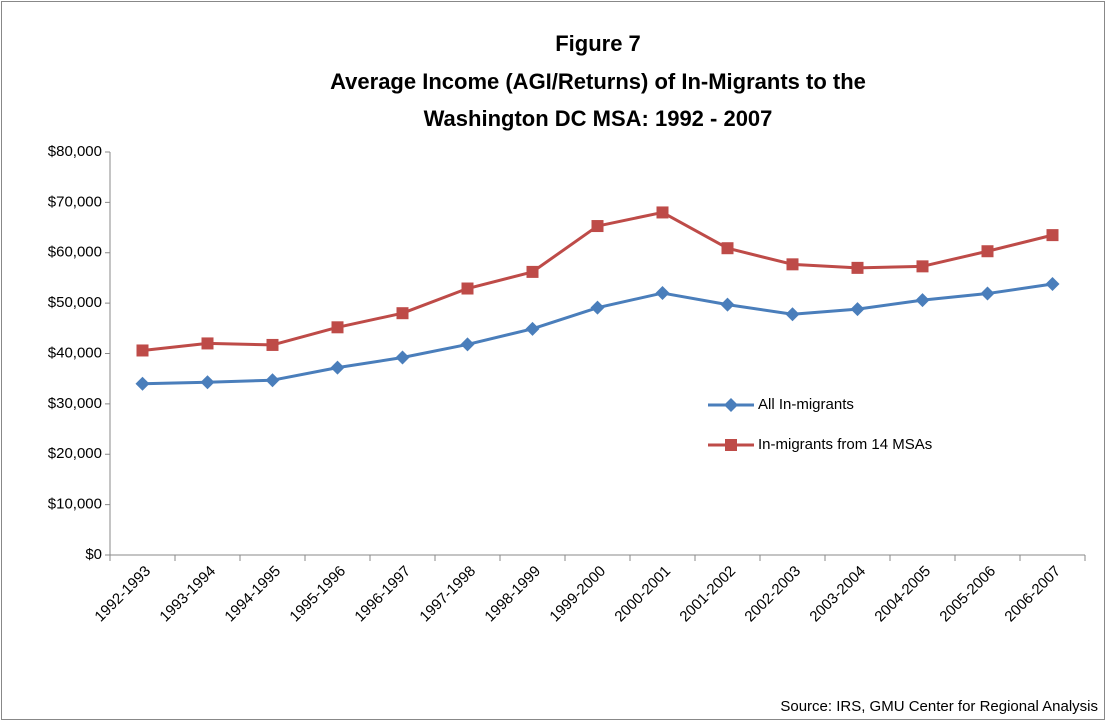 Image resolution: width=1106 pixels, height=721 pixels. What do you see at coordinates (75, 403) in the screenshot?
I see `y-tick-label: $30,000` at bounding box center [75, 403].